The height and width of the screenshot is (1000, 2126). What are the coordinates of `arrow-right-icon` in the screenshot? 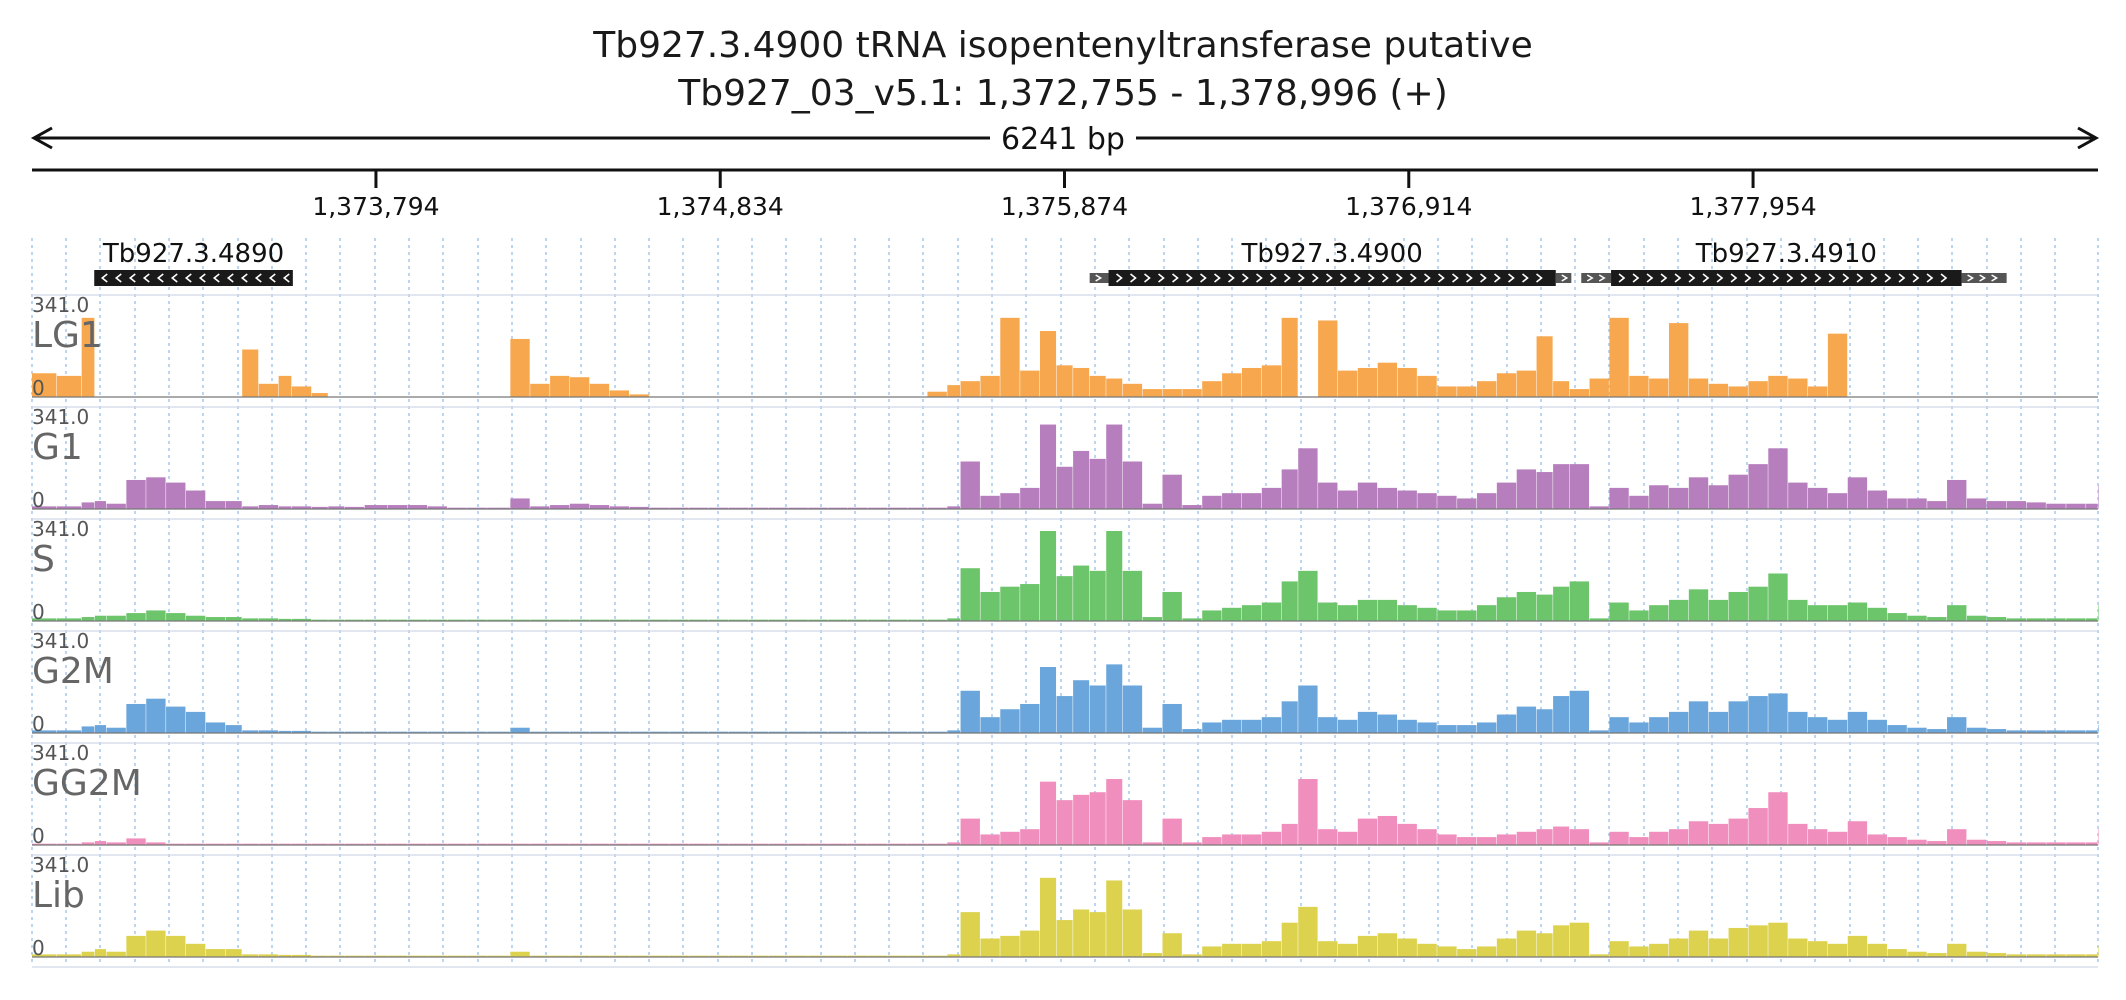 It's located at (2088, 138).